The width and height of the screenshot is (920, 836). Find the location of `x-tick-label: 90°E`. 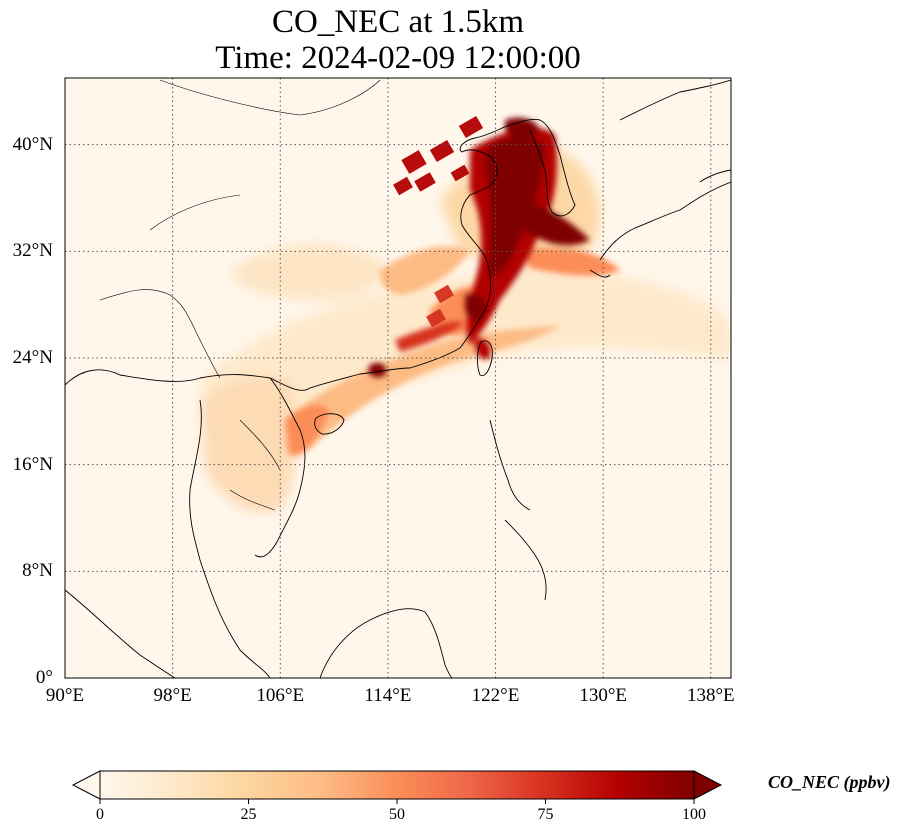

x-tick-label: 90°E is located at coordinates (65, 695).